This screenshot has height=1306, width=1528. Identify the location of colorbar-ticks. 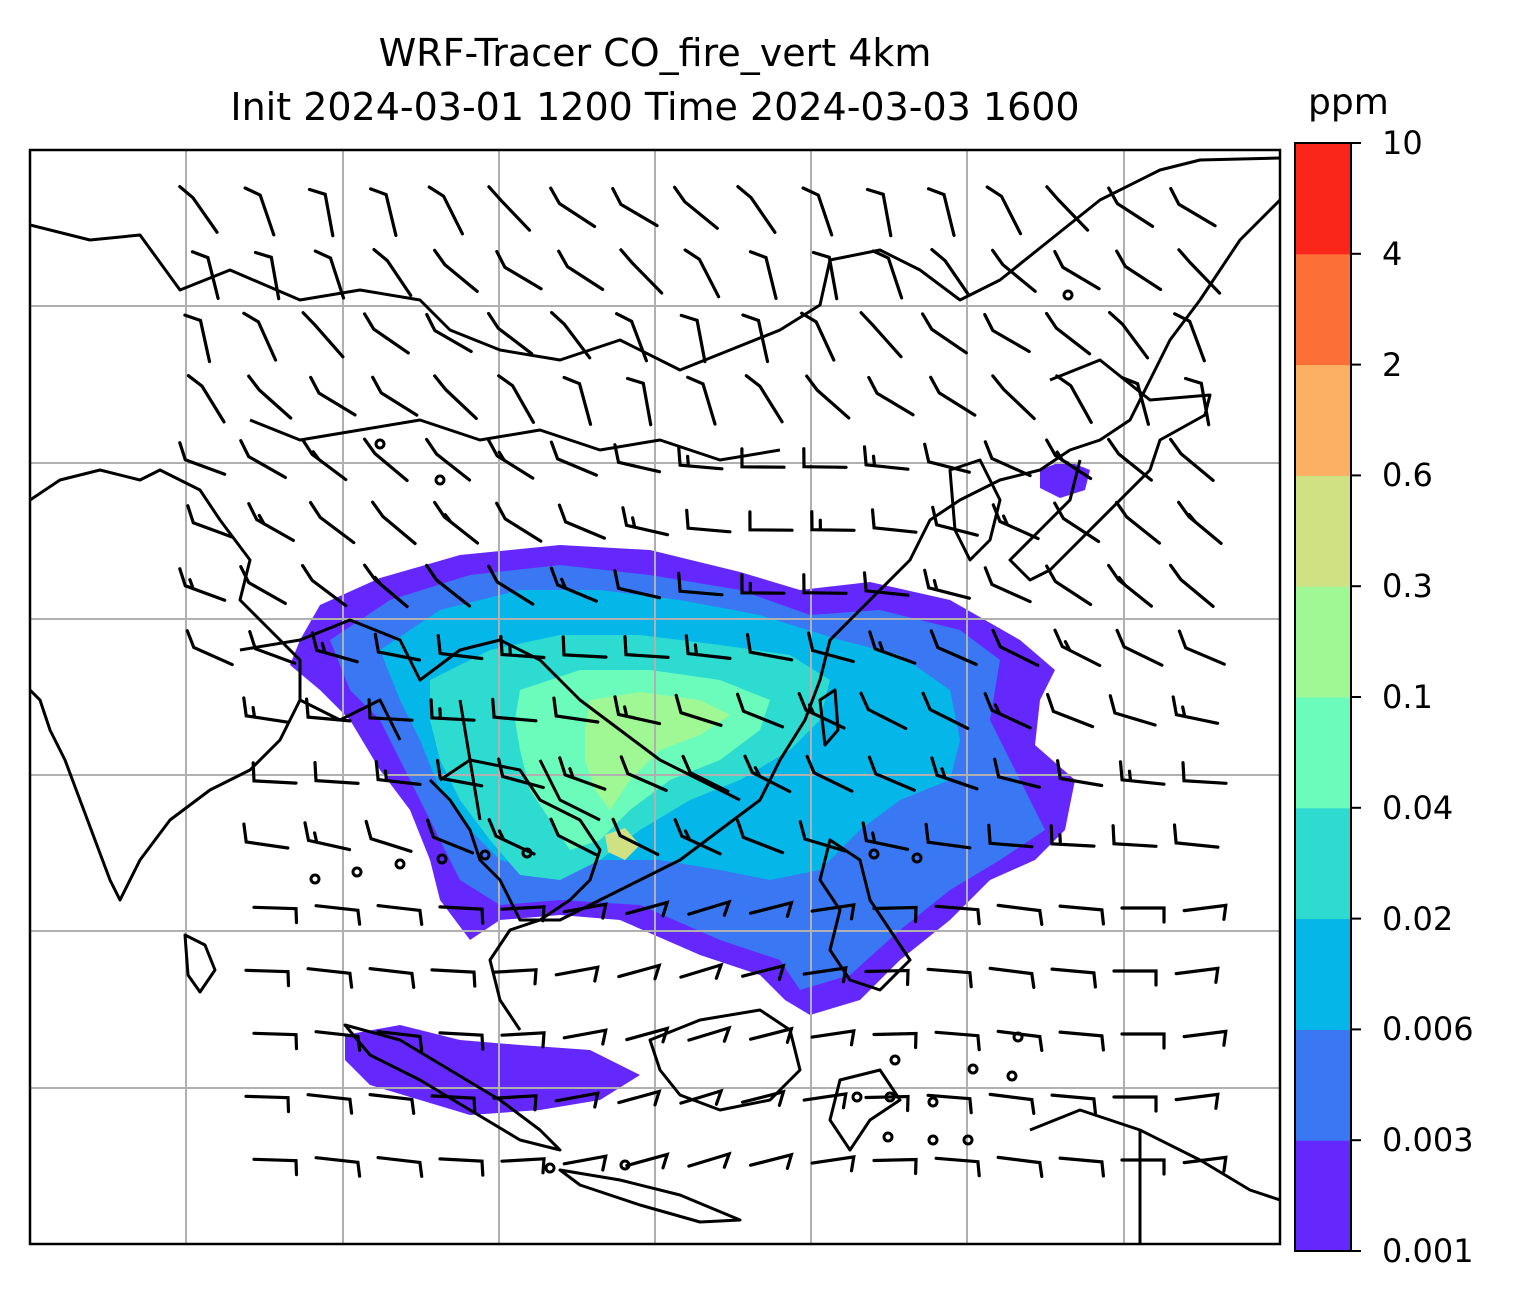
(1356, 697).